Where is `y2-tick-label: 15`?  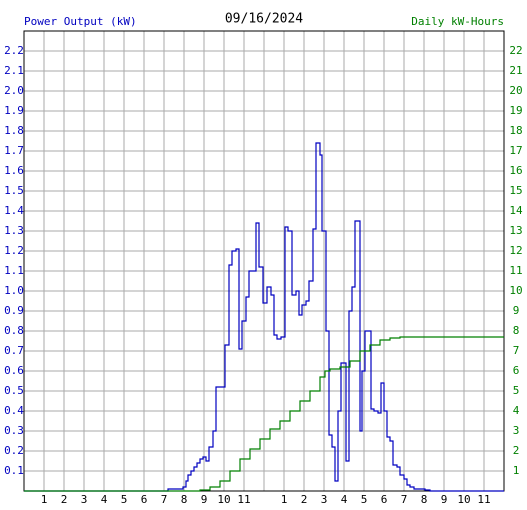
y2-tick-label: 15 is located at coordinates (515, 190).